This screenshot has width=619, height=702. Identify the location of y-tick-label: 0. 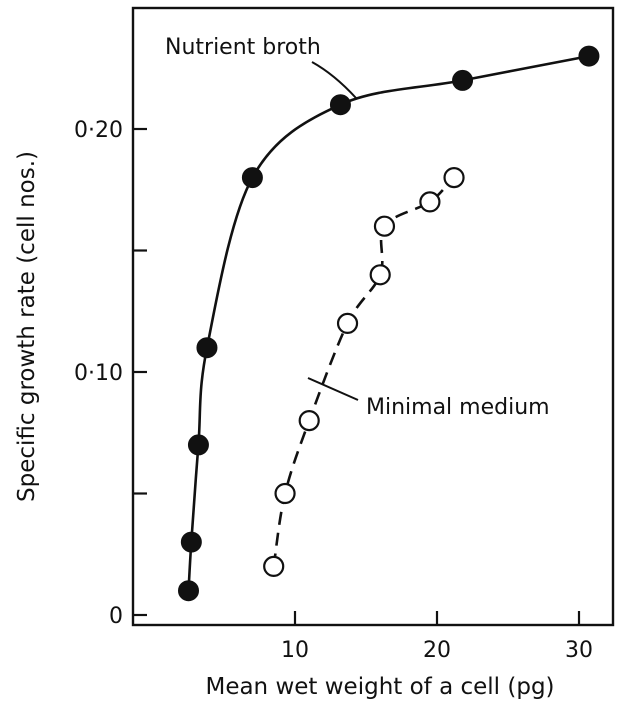
(116, 616).